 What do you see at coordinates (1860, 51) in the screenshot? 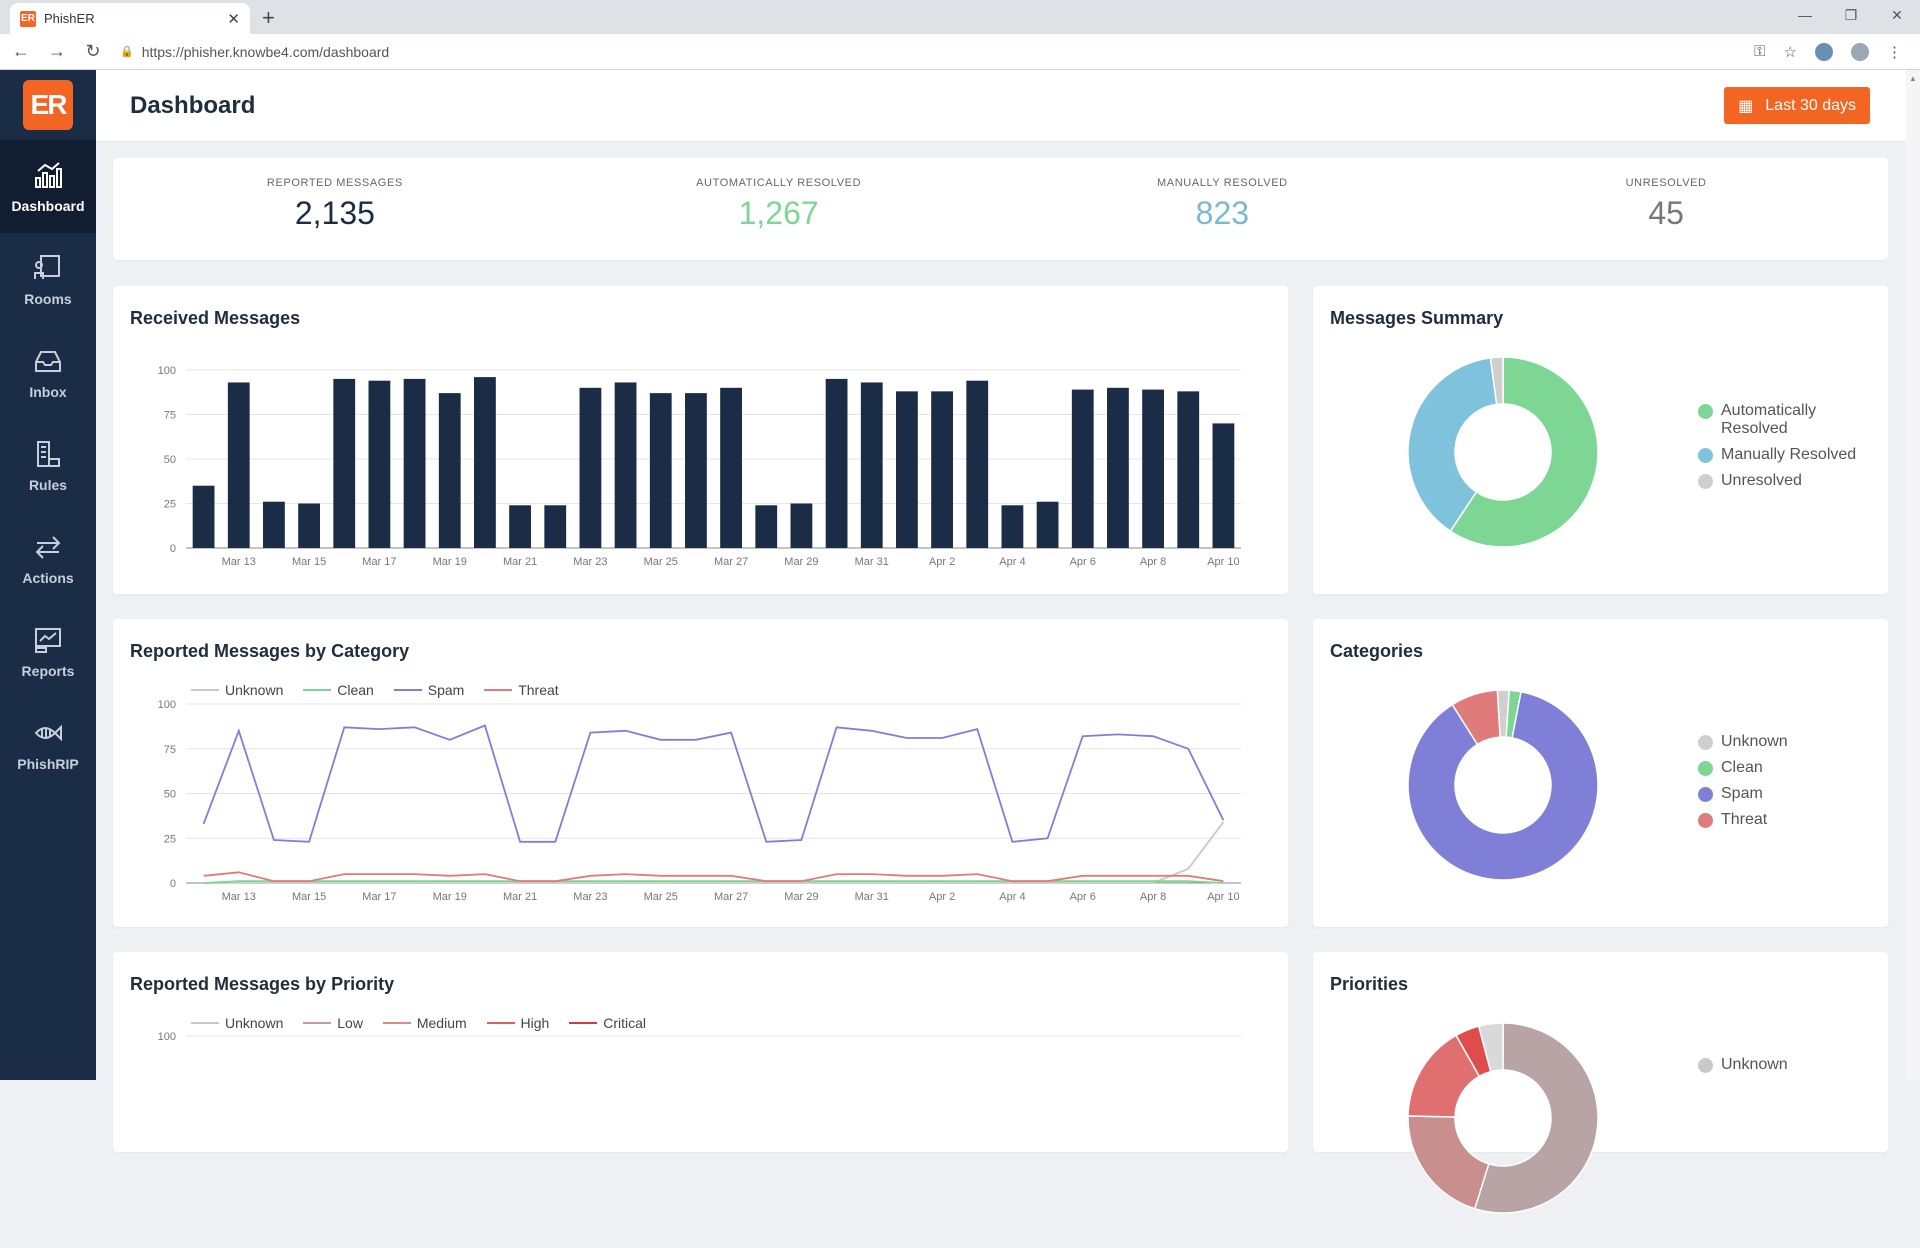
I see `profile-icon` at bounding box center [1860, 51].